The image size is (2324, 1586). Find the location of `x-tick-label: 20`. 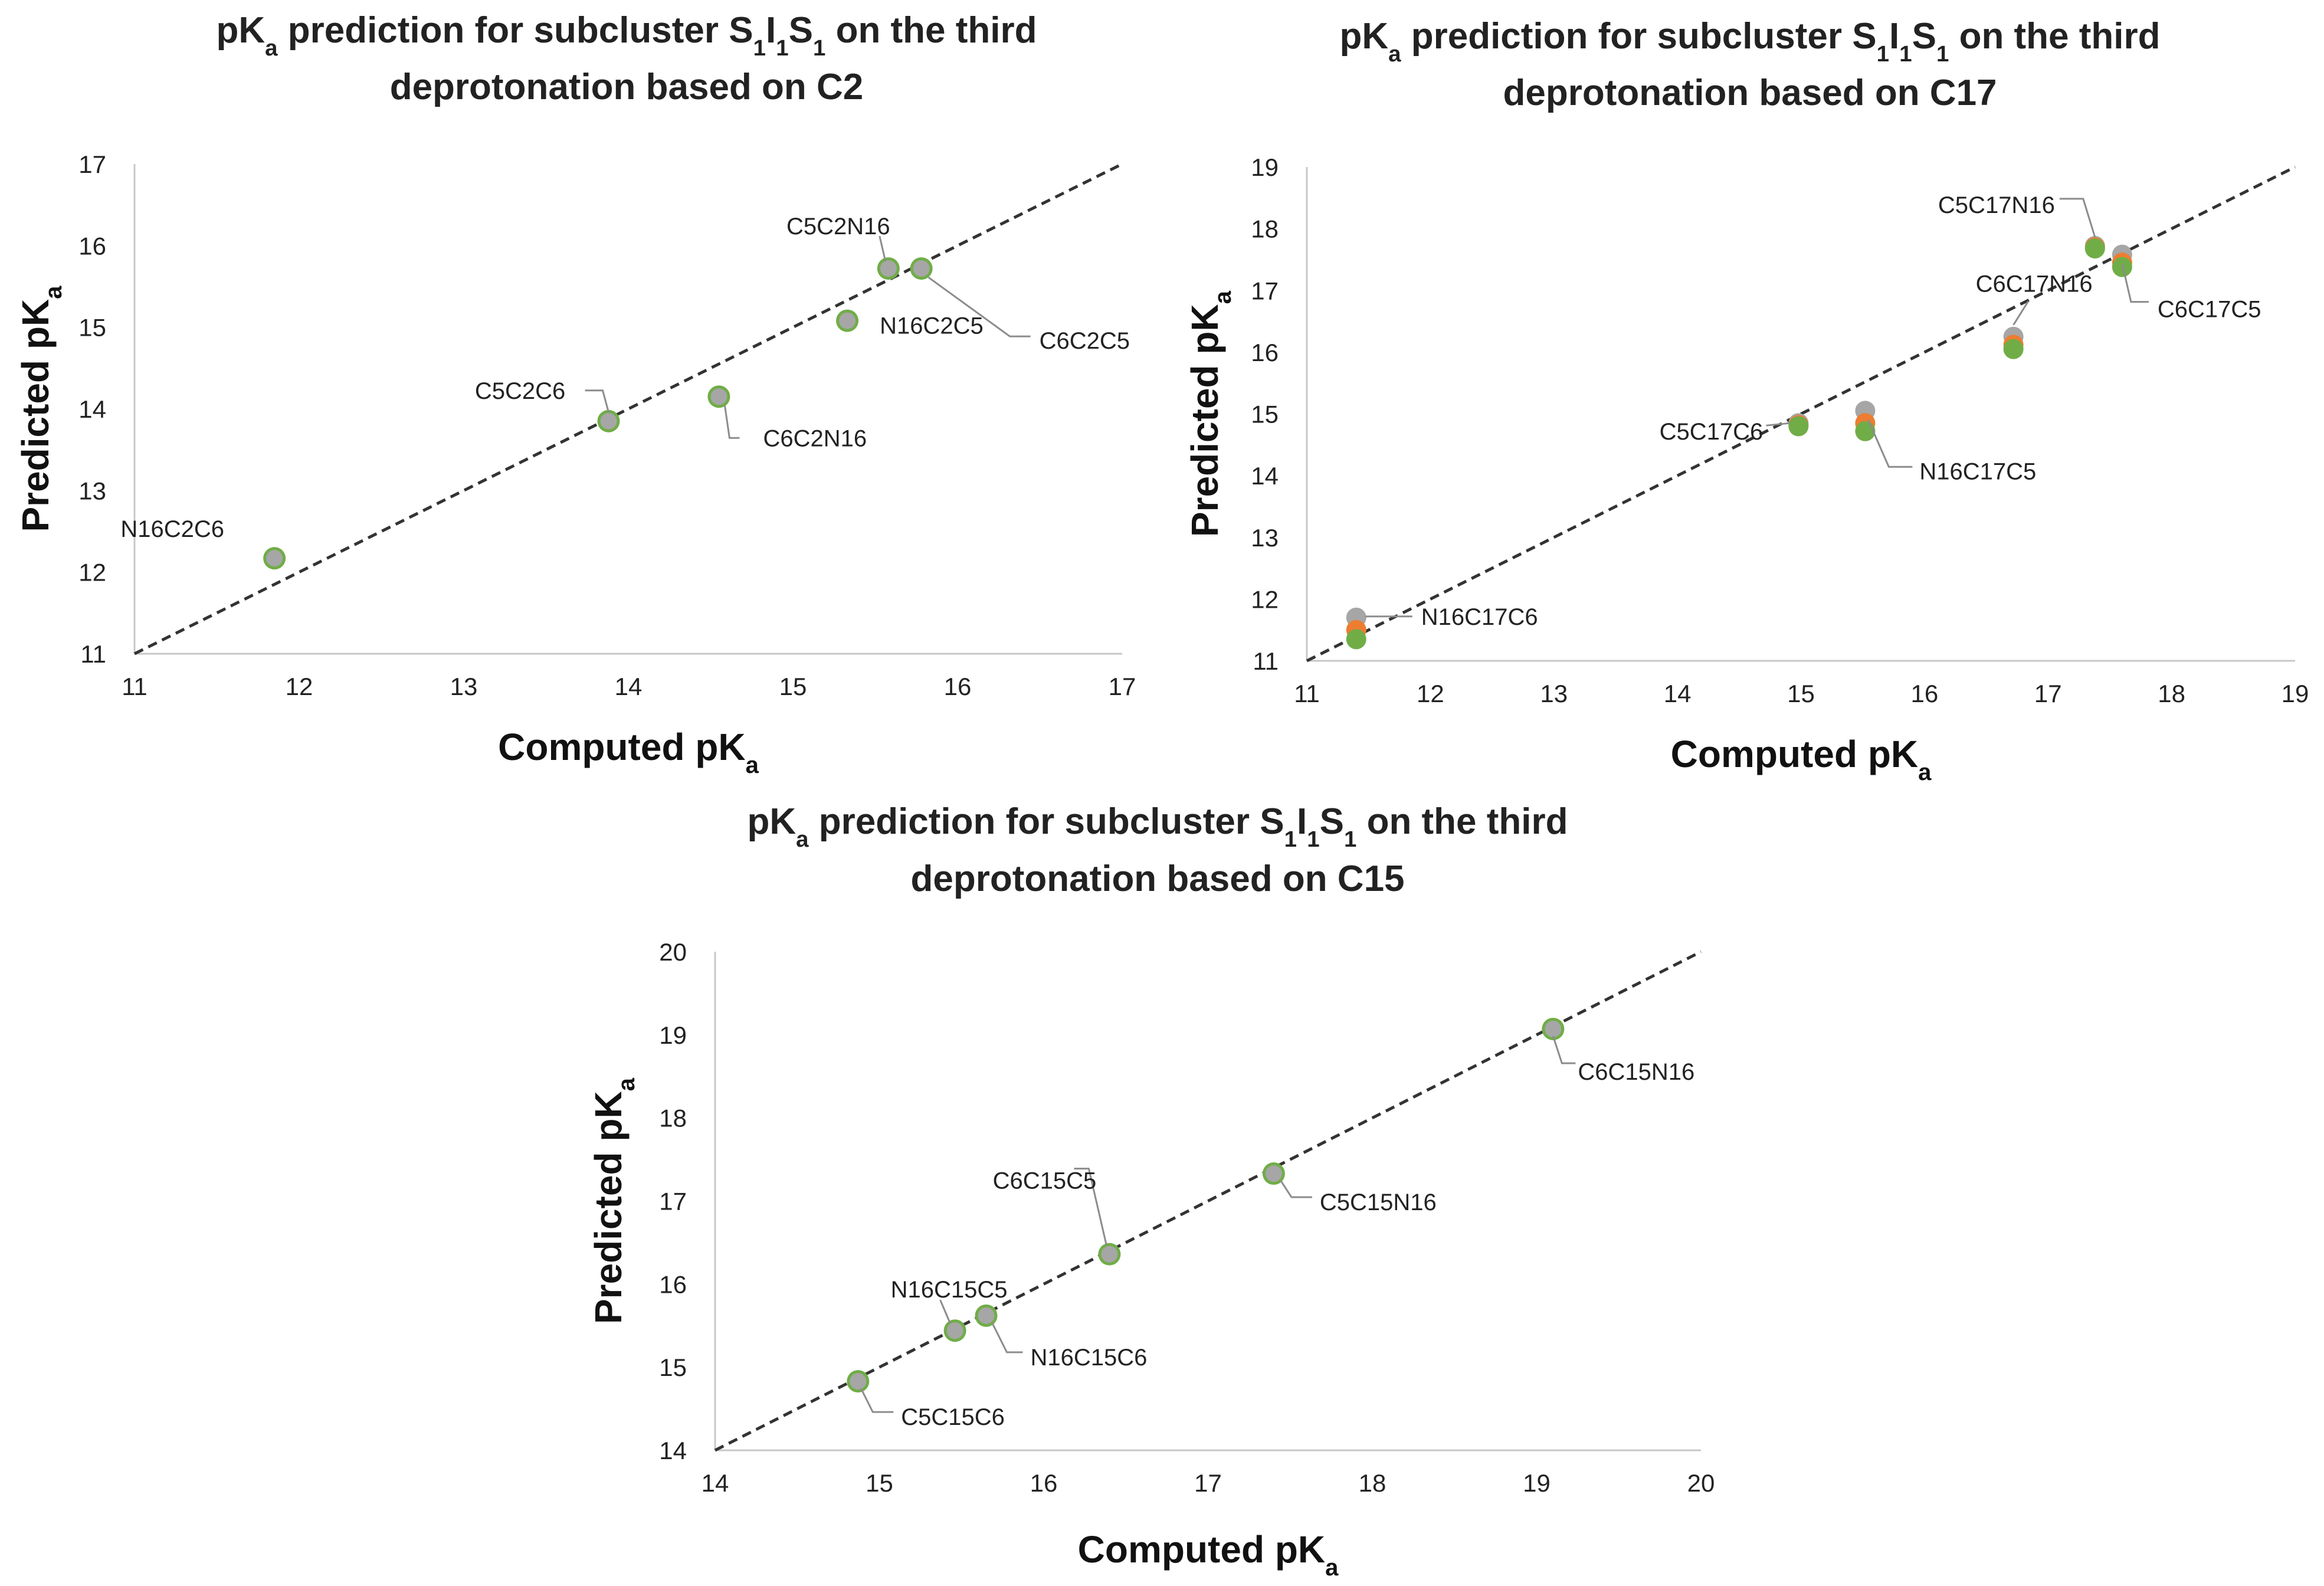

x-tick-label: 20 is located at coordinates (1701, 1483).